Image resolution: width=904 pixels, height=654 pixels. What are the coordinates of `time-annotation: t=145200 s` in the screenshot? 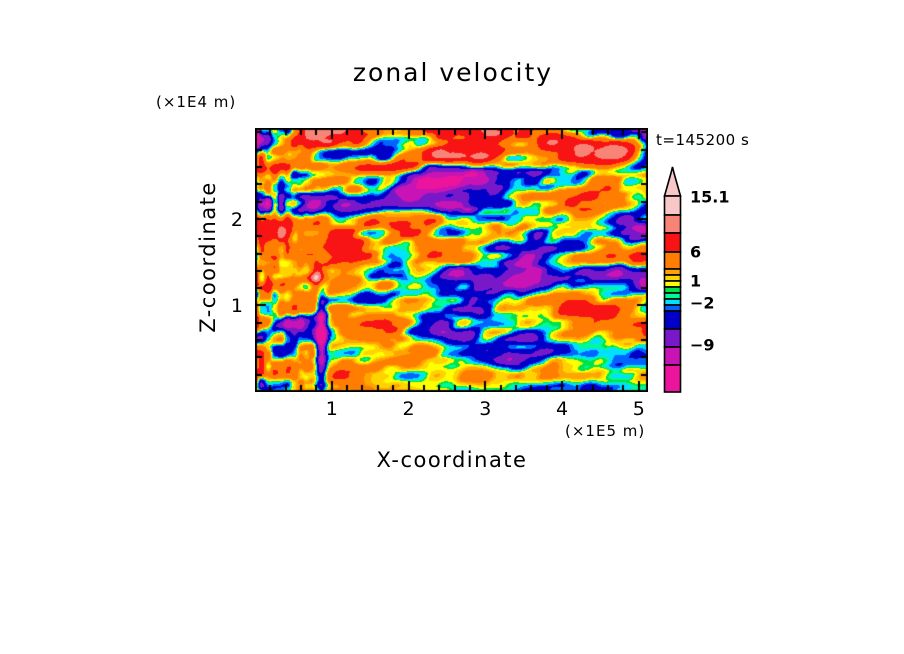 It's located at (703, 140).